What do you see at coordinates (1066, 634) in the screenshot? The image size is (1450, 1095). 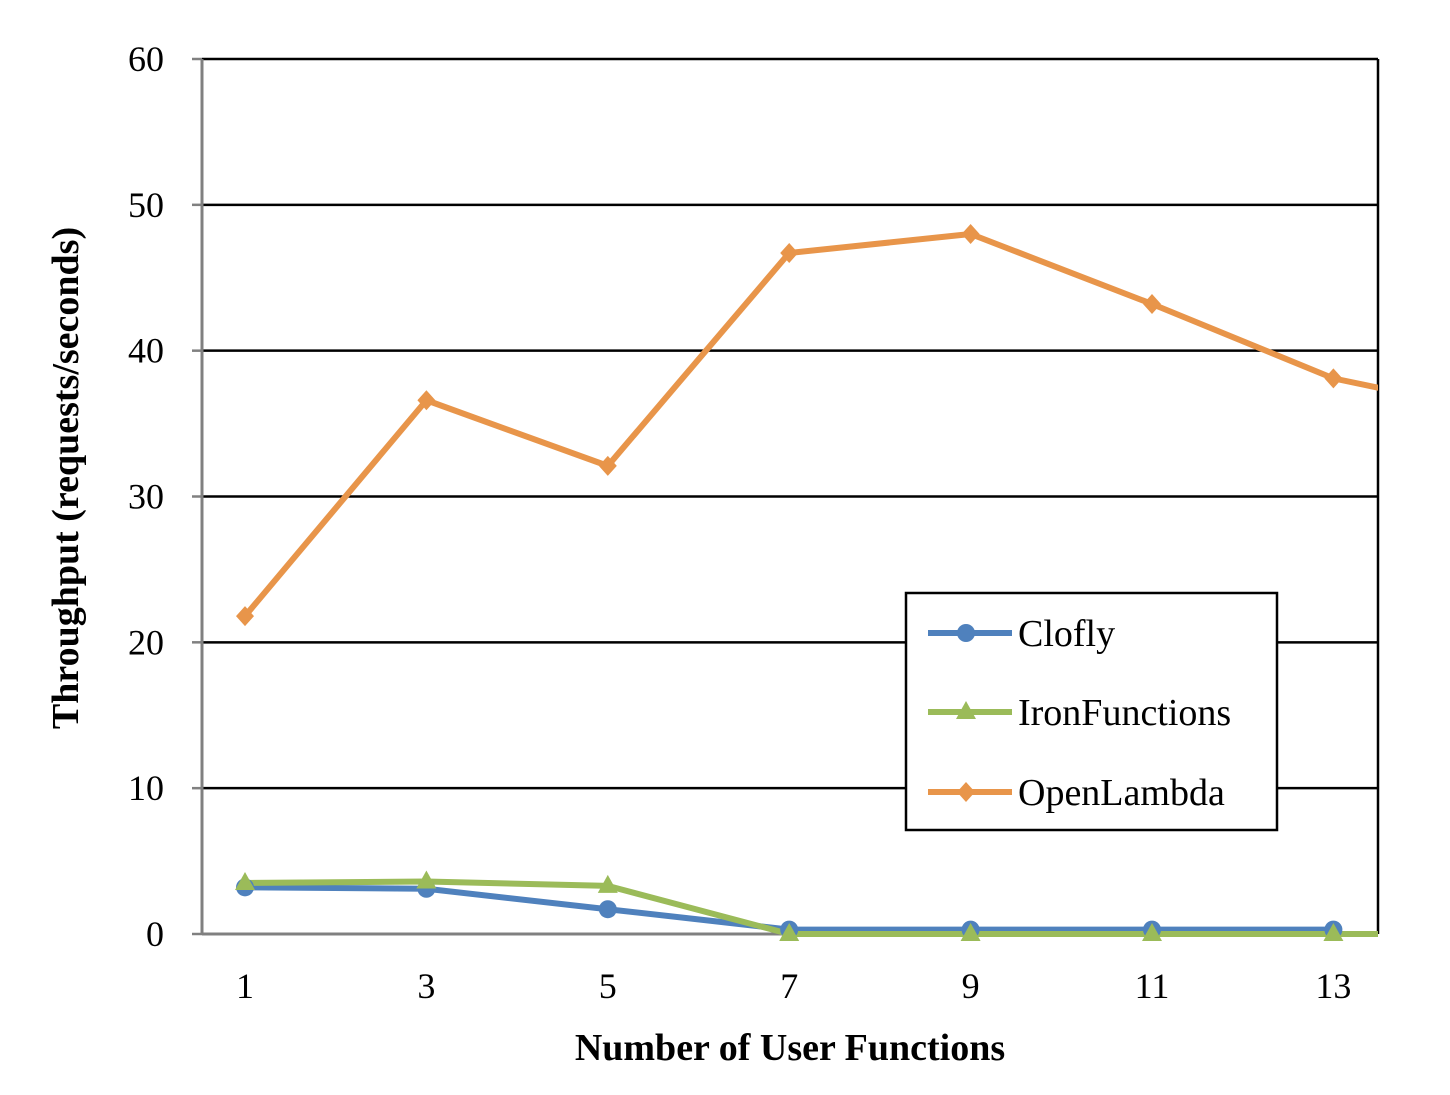 I see `legend-label: Clofly` at bounding box center [1066, 634].